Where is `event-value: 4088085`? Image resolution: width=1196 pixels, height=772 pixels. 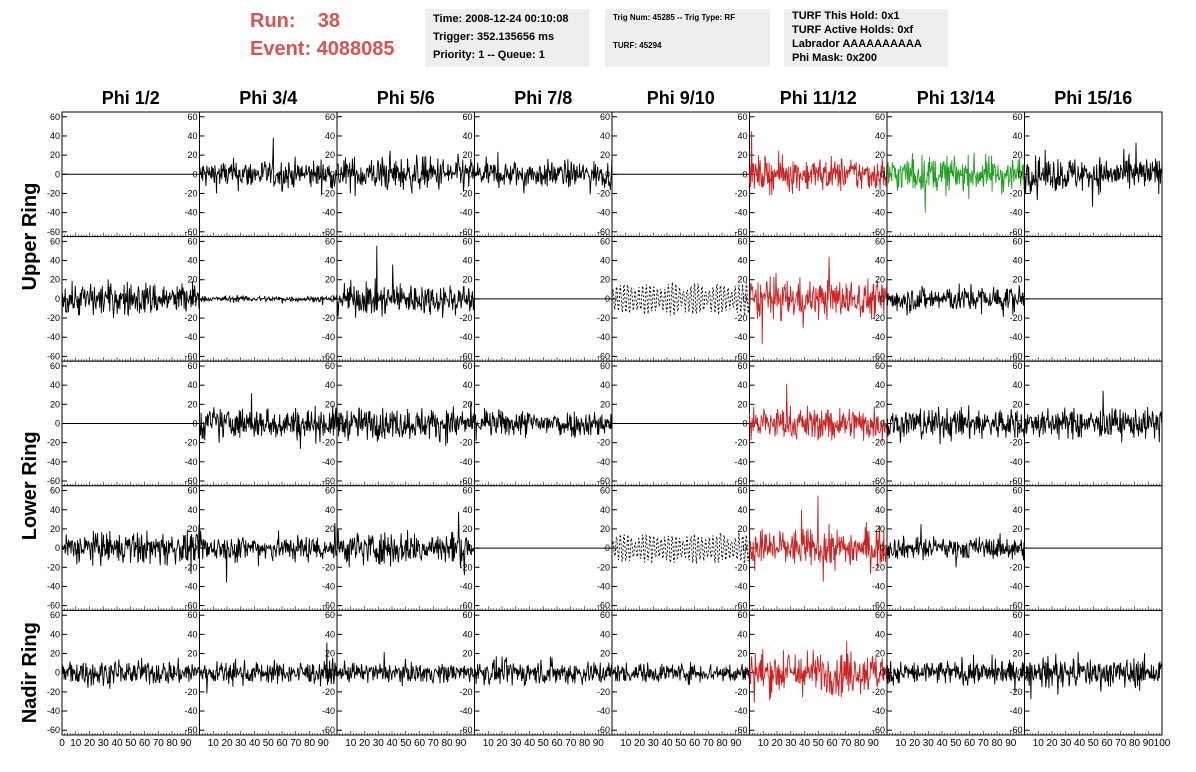 event-value: 4088085 is located at coordinates (355, 49).